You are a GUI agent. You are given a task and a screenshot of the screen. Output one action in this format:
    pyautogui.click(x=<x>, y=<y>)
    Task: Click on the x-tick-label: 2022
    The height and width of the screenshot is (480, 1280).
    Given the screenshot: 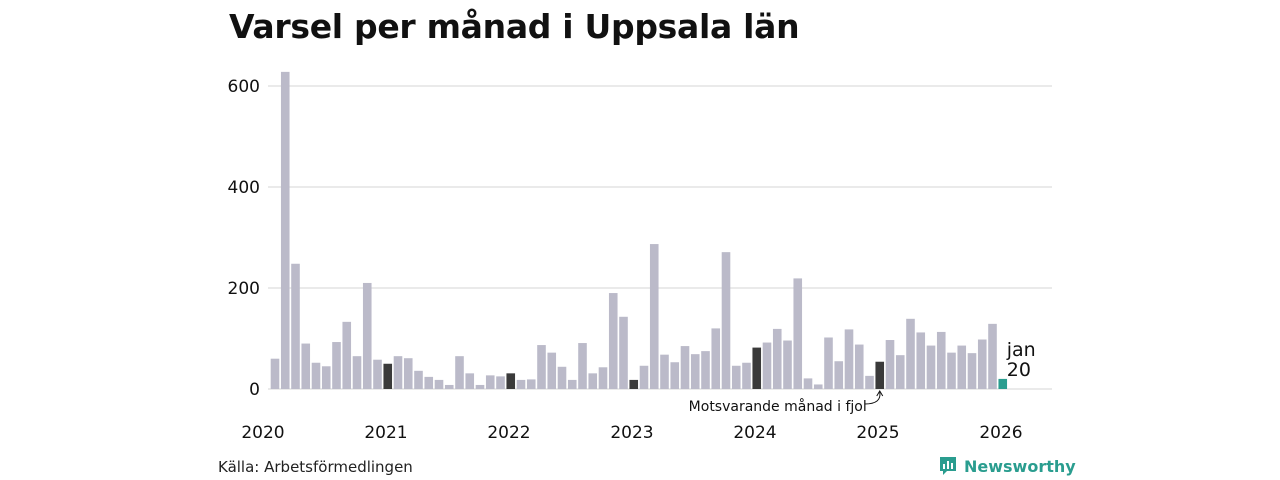 What is the action you would take?
    pyautogui.click(x=508, y=433)
    